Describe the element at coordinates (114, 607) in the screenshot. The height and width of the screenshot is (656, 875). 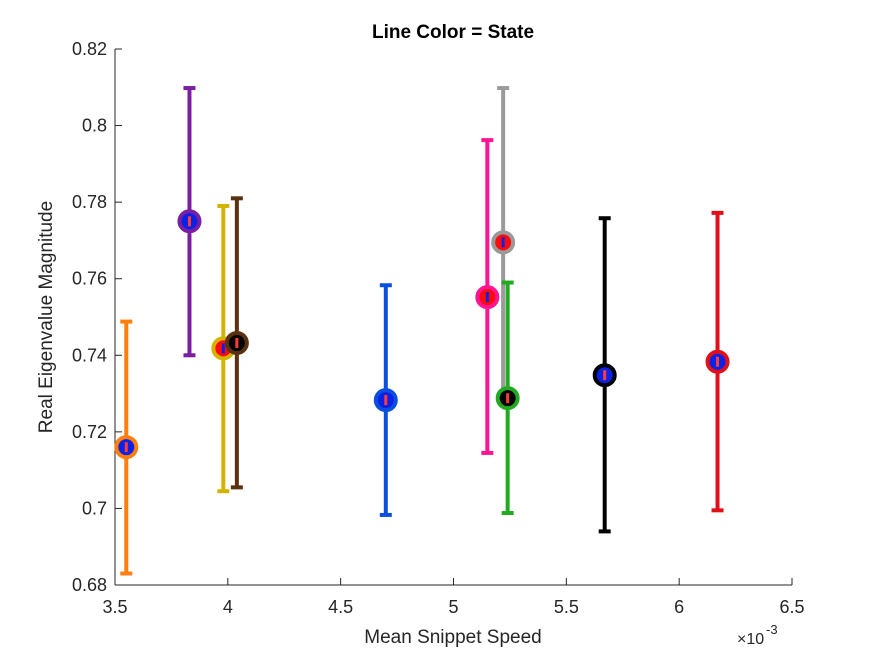
I see `x-tick-label: 3.5` at that location.